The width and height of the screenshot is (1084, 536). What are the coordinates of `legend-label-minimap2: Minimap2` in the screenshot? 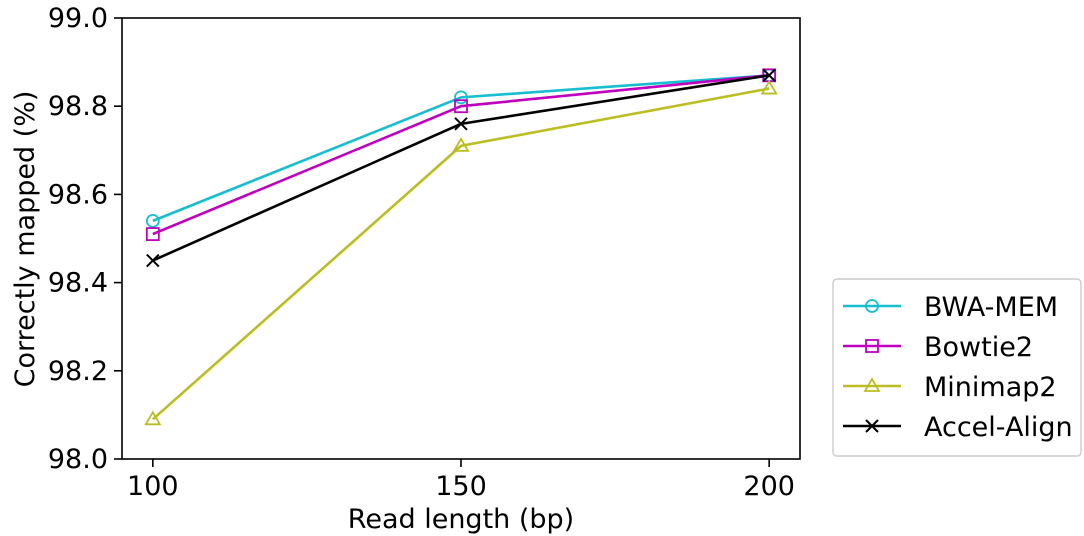 It's located at (990, 387).